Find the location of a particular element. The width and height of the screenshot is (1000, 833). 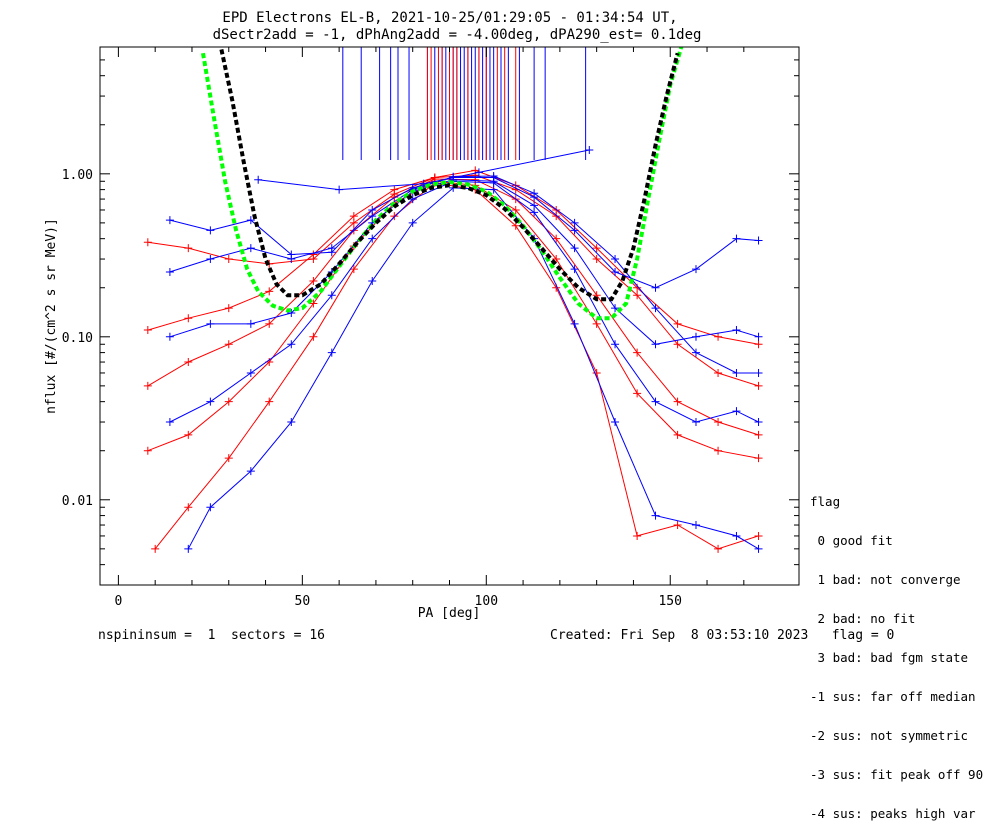

y-axis-label: nflux [#/(cm^2 s sr MeV)] is located at coordinates (51, 316).